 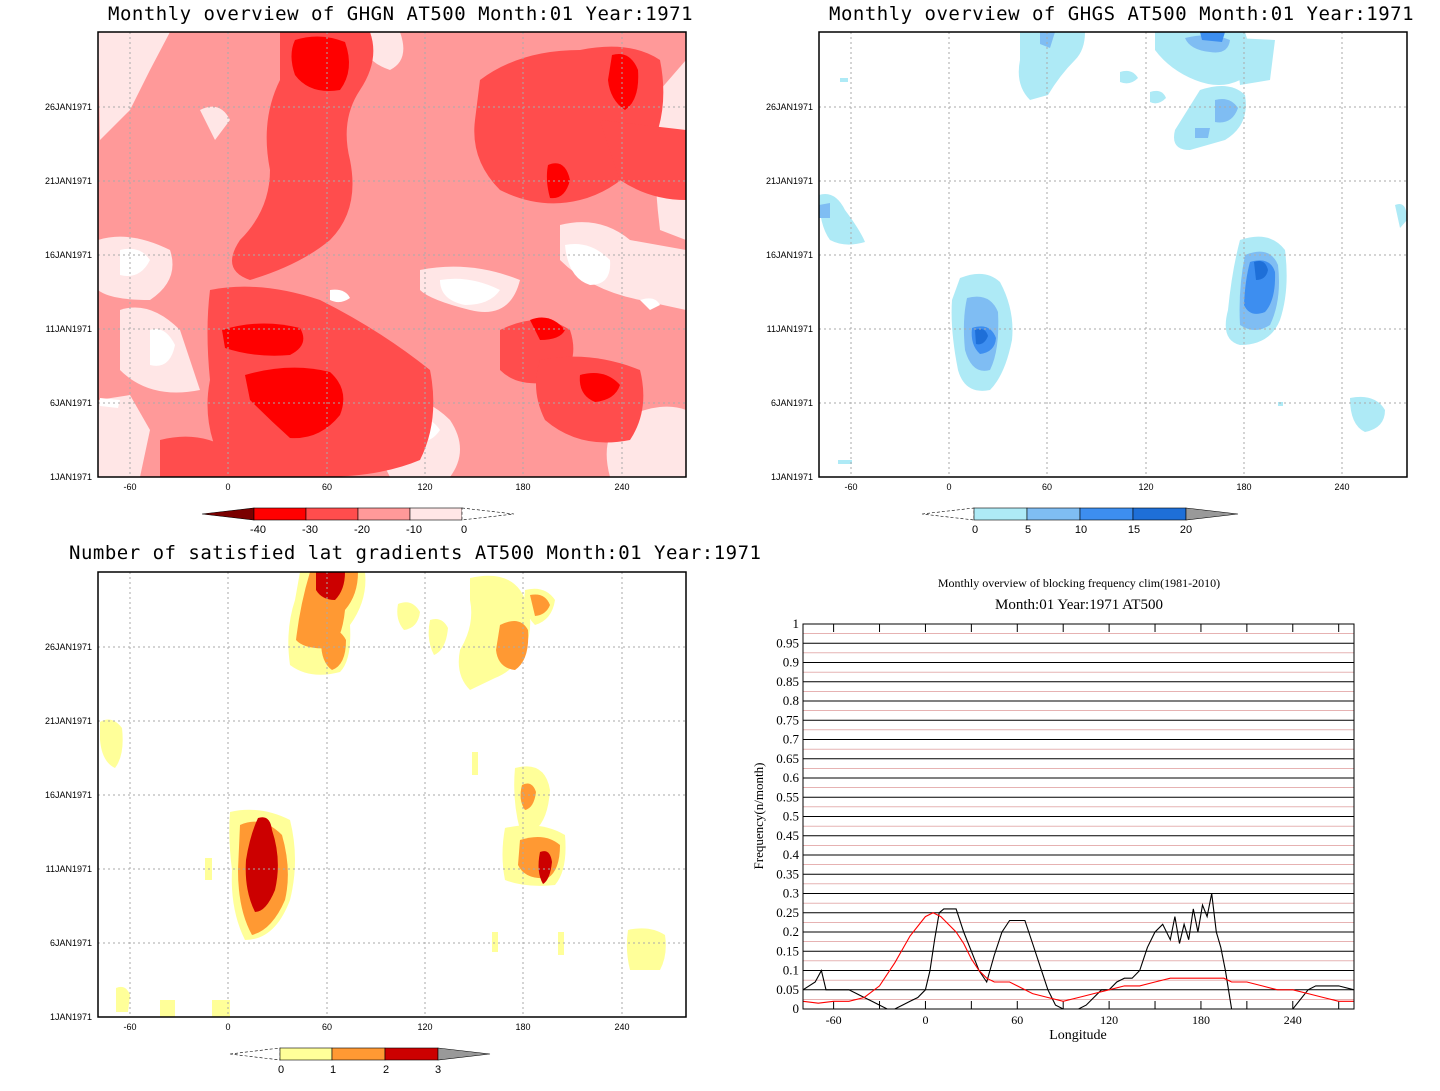 What do you see at coordinates (621, 1027) in the screenshot?
I see `grad-xtick: 240` at bounding box center [621, 1027].